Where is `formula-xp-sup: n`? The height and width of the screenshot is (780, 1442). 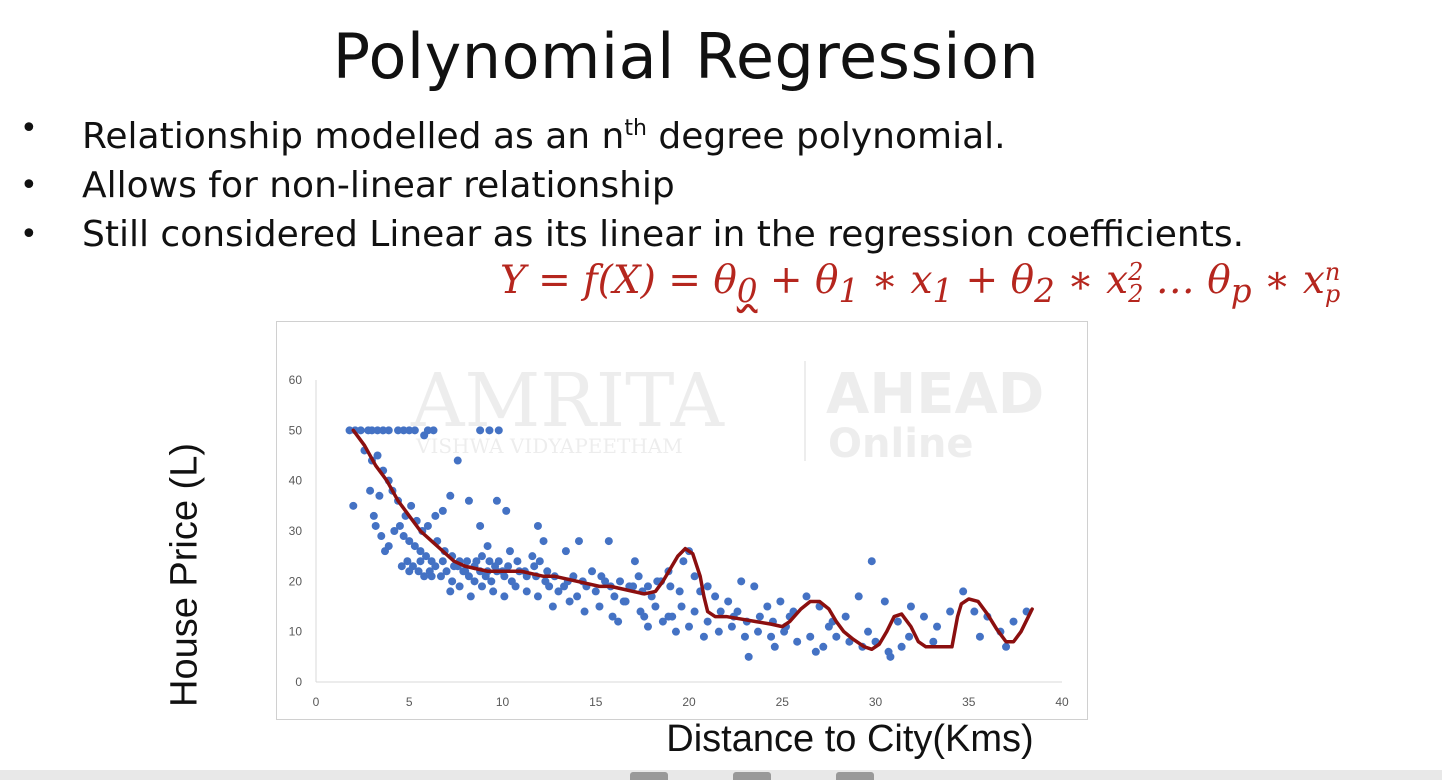 formula-xp-sup: n is located at coordinates (1332, 272).